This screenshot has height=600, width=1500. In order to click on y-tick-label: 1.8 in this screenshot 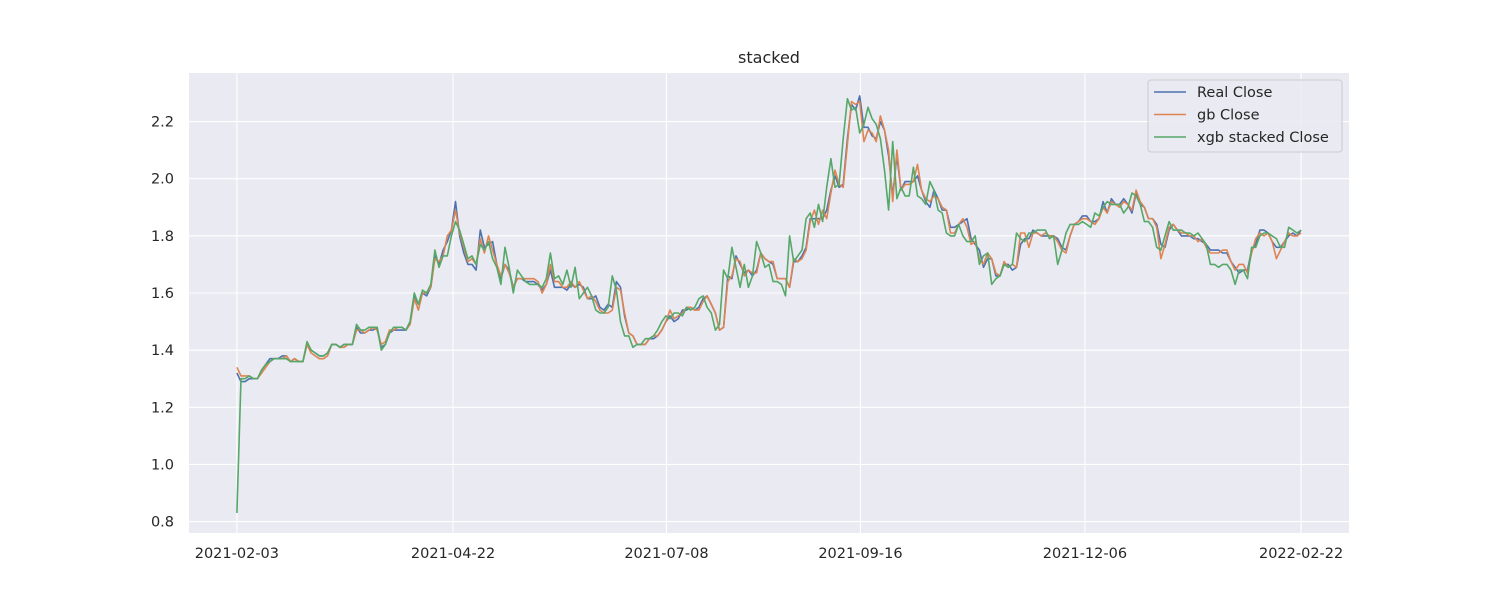, I will do `click(162, 237)`.